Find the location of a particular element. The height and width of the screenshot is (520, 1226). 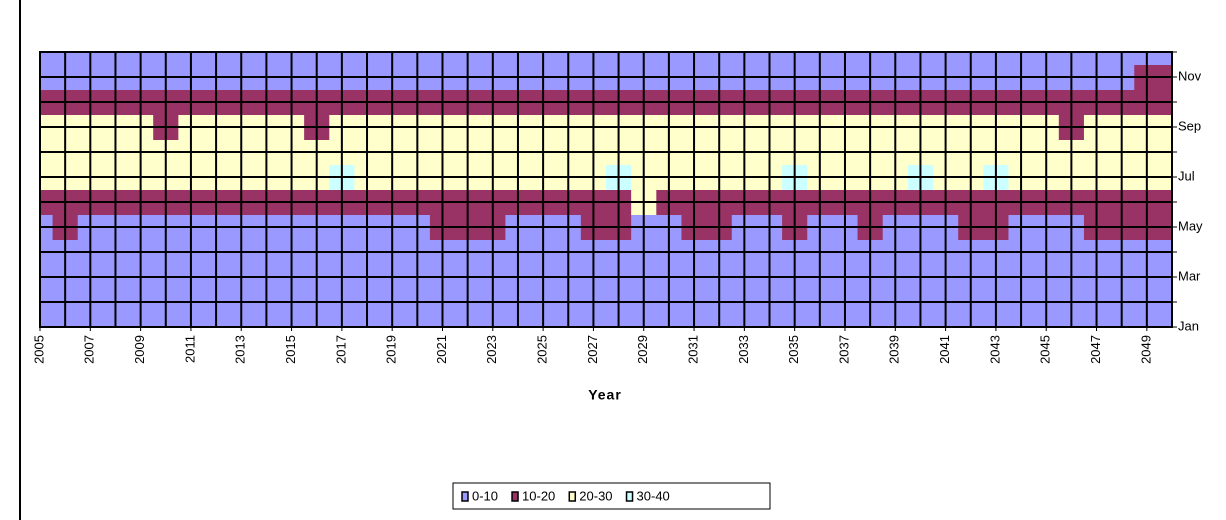

legend is located at coordinates (611, 496).